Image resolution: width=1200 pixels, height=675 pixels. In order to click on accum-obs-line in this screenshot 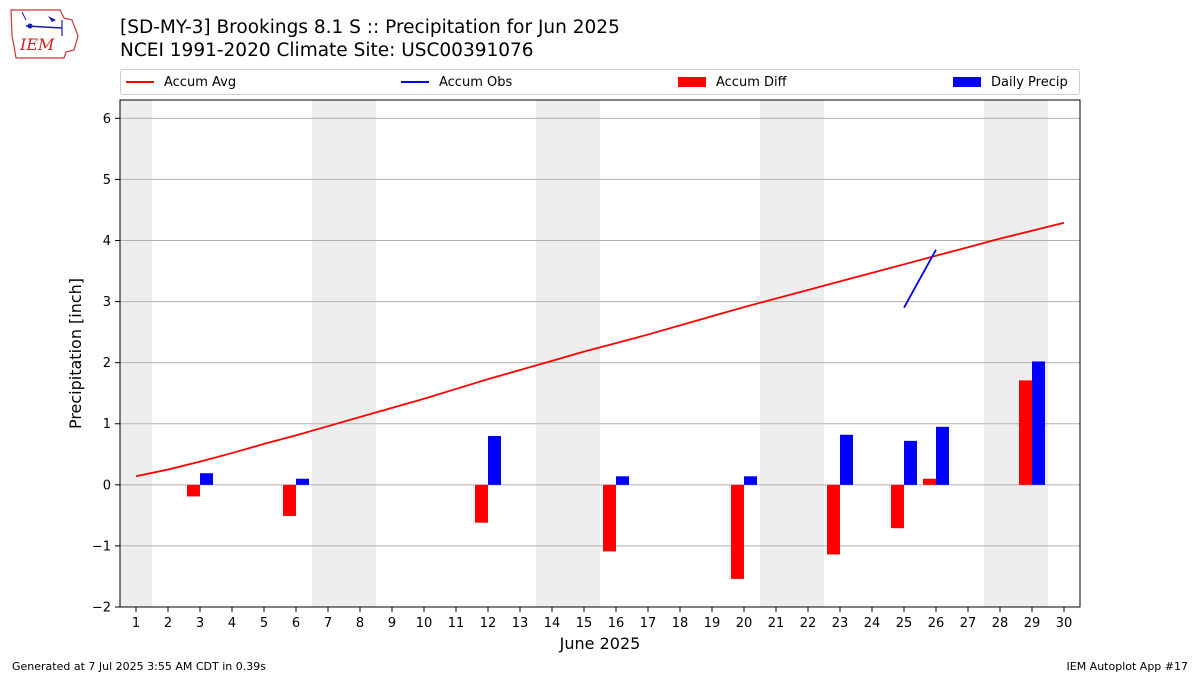, I will do `click(920, 279)`.